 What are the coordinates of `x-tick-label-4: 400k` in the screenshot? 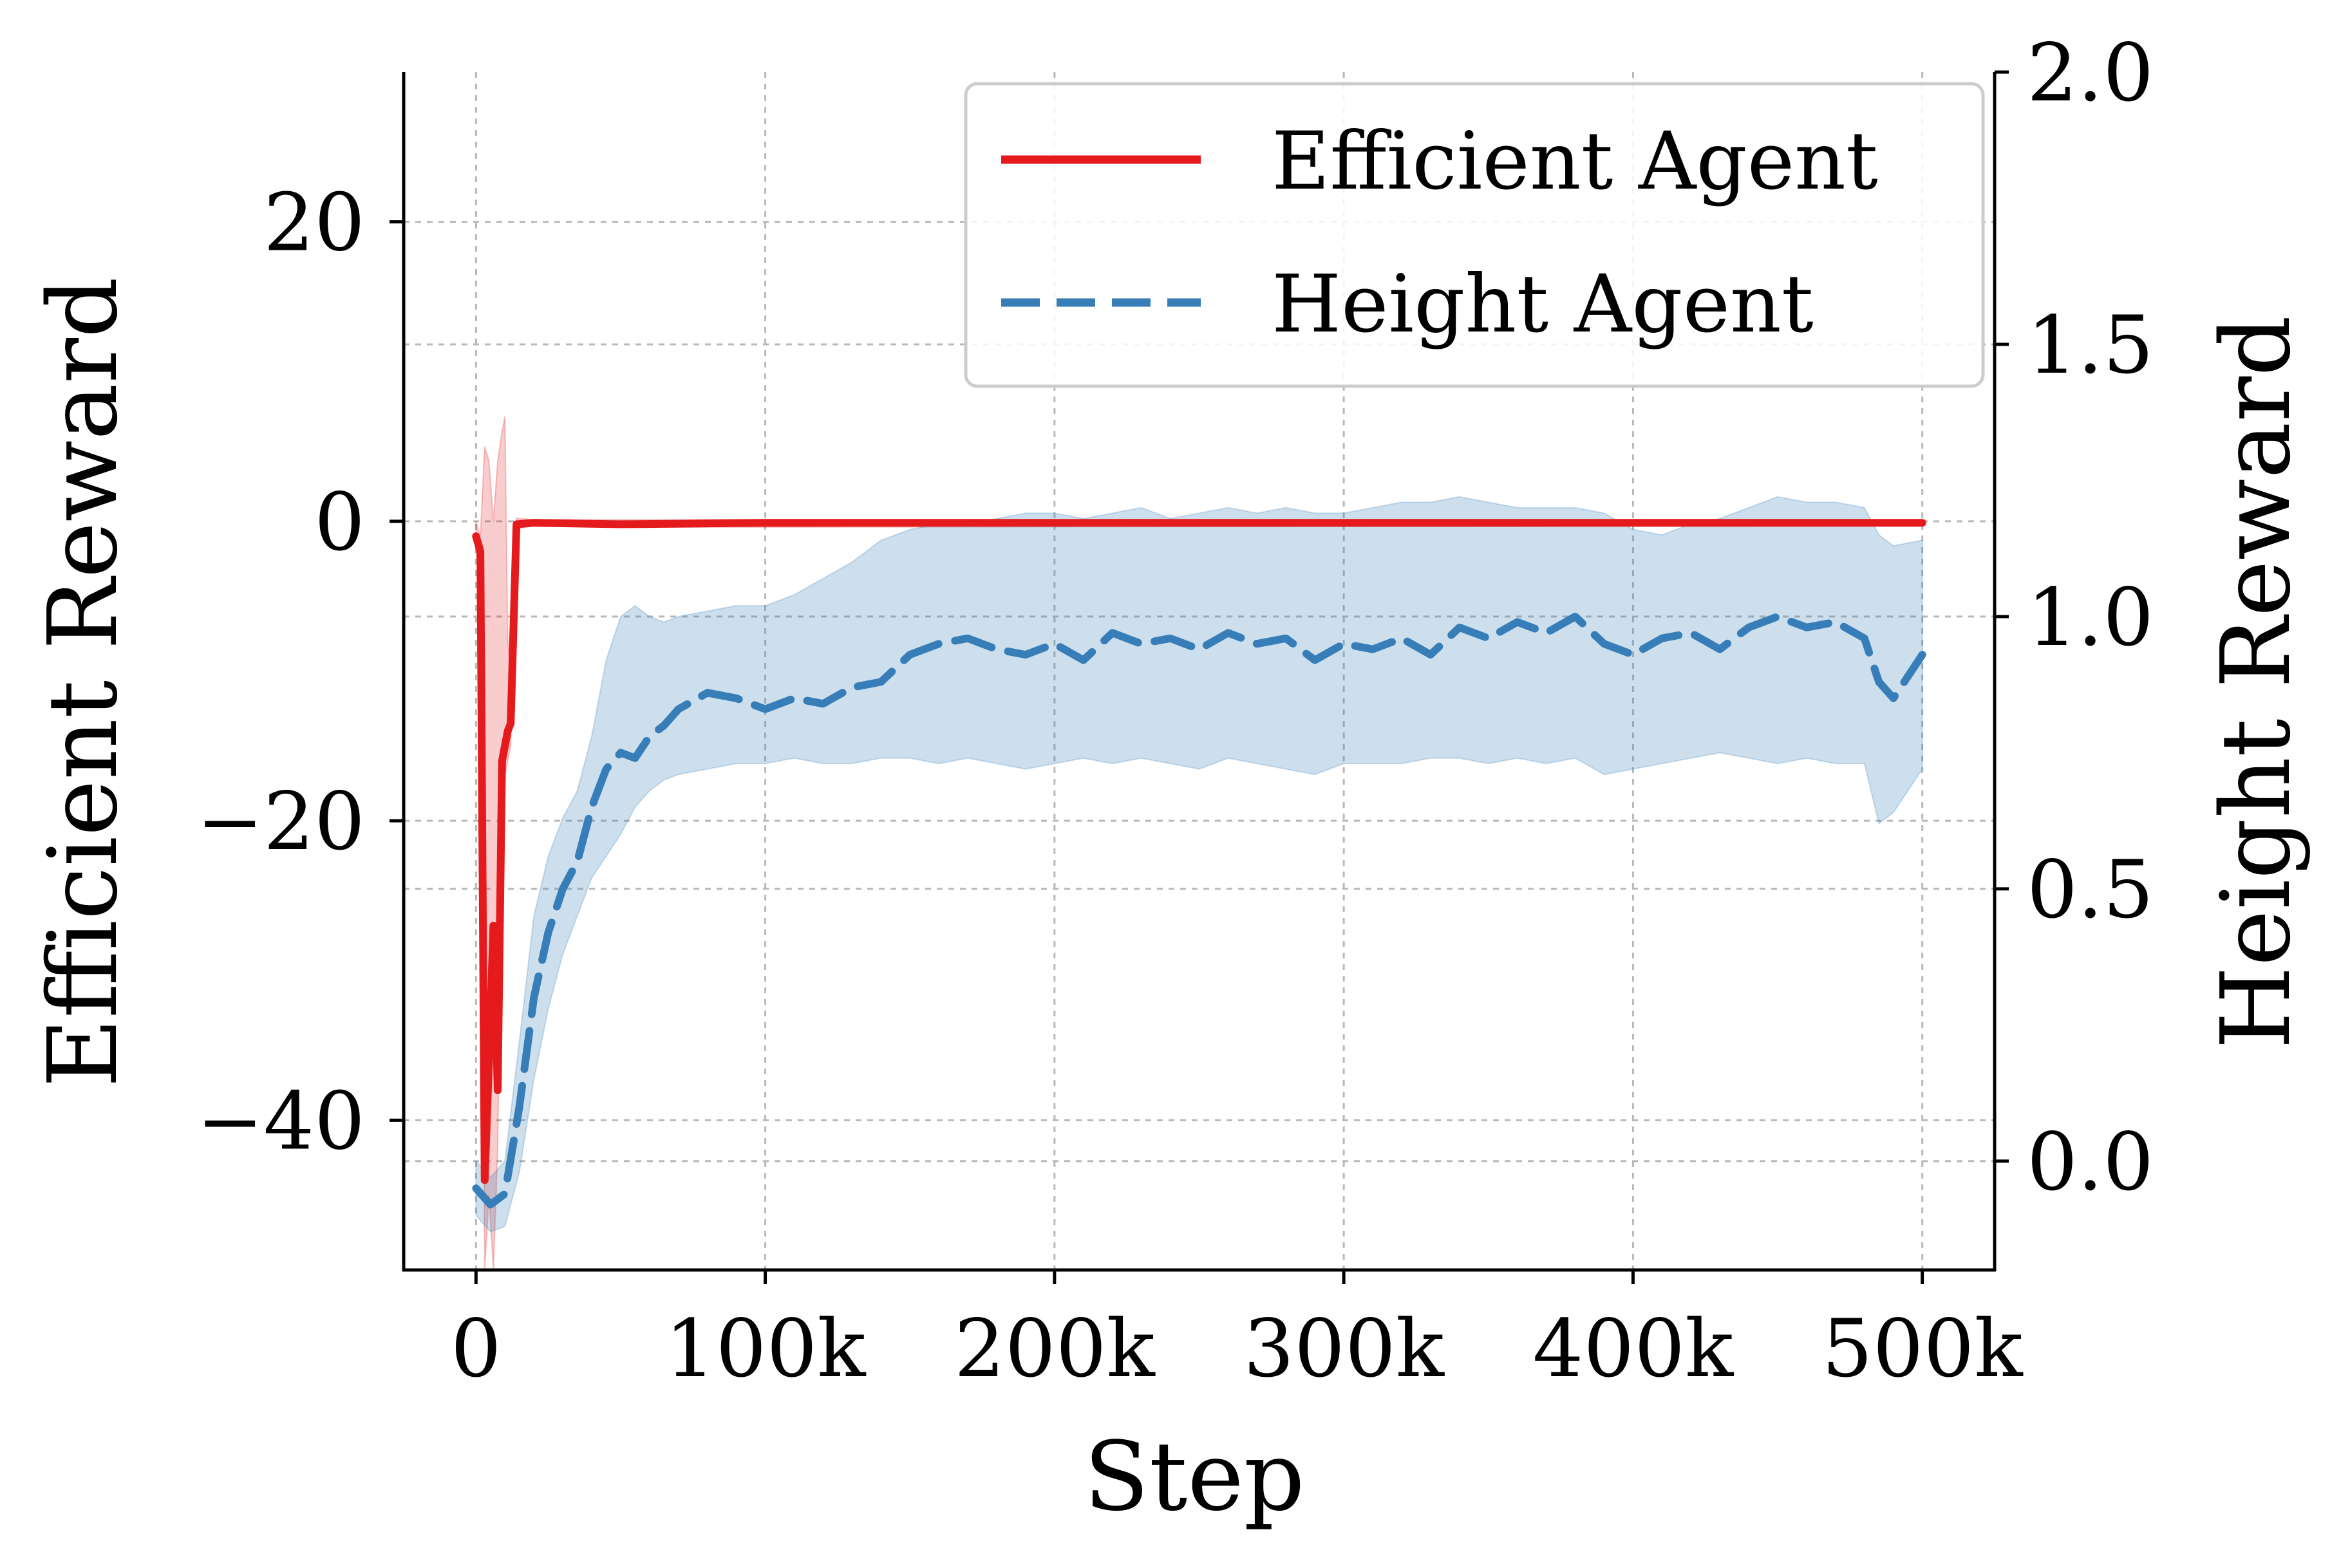 It's located at (1633, 1349).